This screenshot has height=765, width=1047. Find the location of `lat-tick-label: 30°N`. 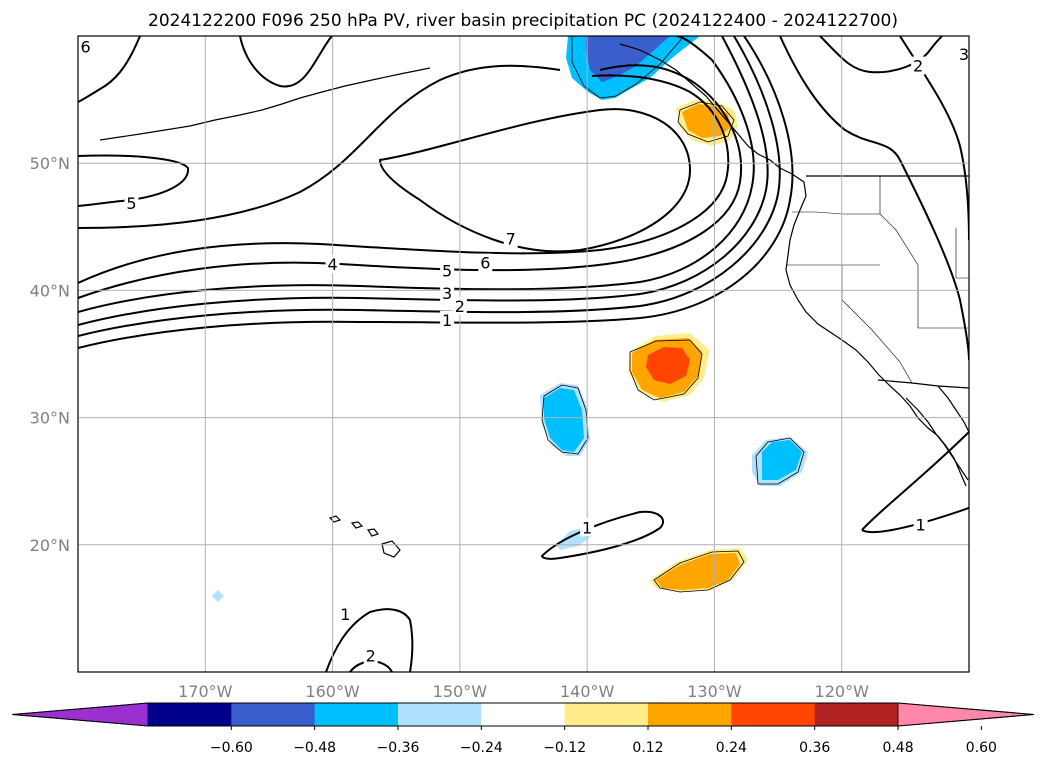

lat-tick-label: 30°N is located at coordinates (50, 418).